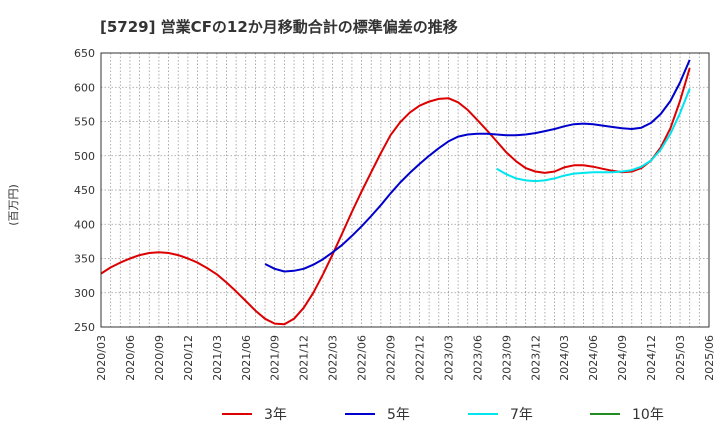 The height and width of the screenshot is (440, 720). What do you see at coordinates (448, 358) in the screenshot?
I see `x-tick-label: 2023/03` at bounding box center [448, 358].